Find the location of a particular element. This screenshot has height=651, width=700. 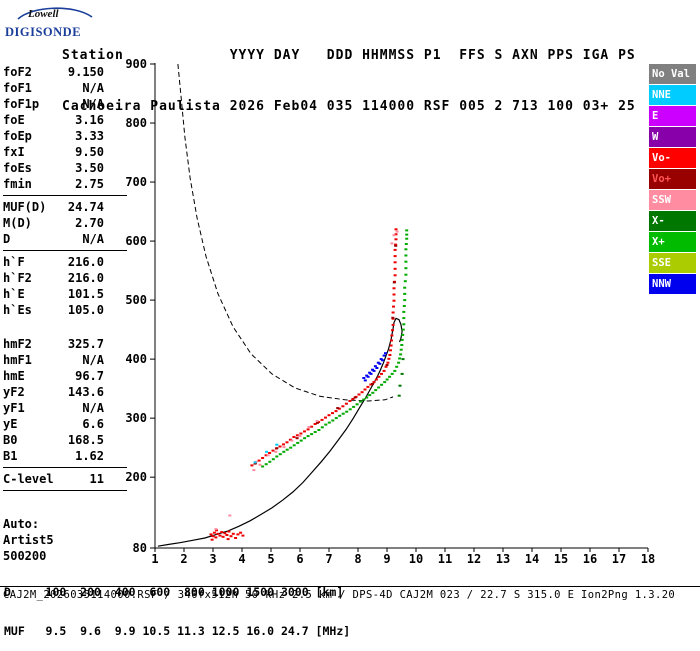

svg-text: 8 is located at coordinates (357, 559).